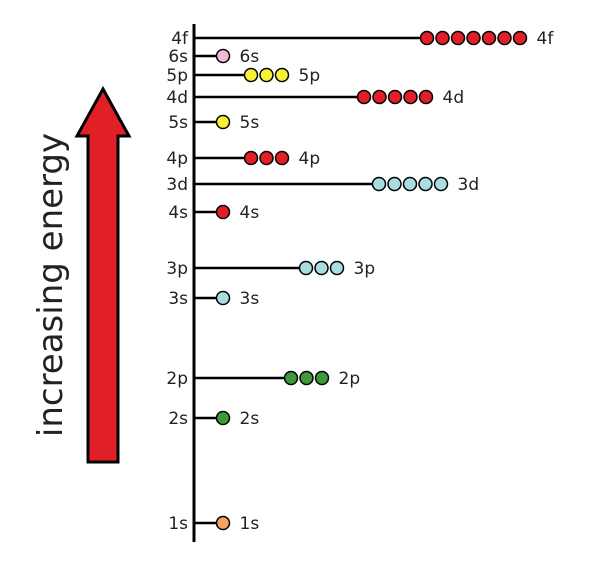 Image resolution: width=591 pixels, height=562 pixels. I want to click on level-label-left: 4d, so click(177, 98).